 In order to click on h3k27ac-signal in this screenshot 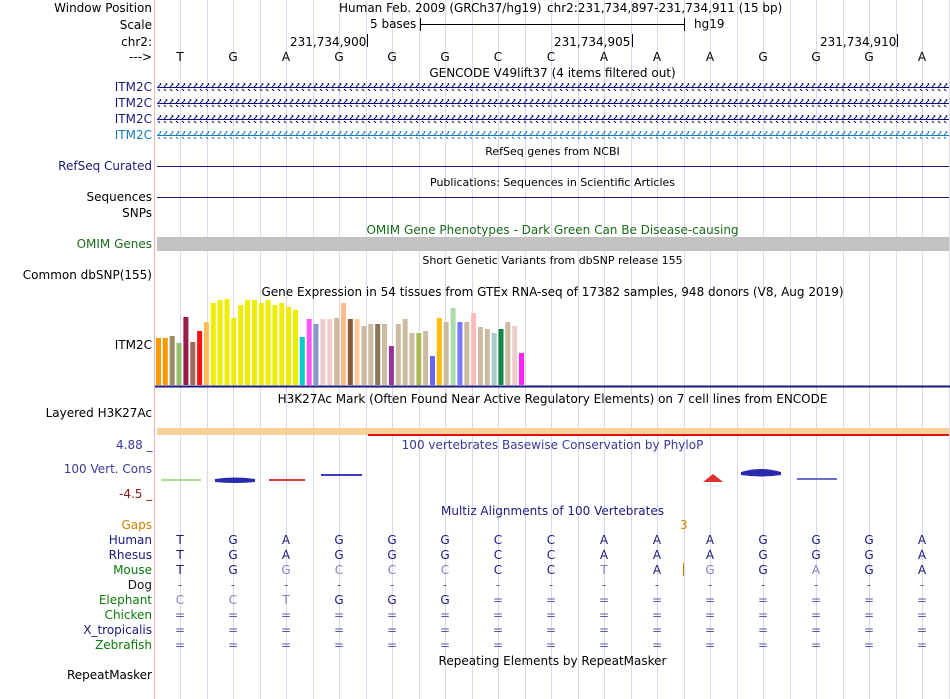, I will do `click(553, 431)`.